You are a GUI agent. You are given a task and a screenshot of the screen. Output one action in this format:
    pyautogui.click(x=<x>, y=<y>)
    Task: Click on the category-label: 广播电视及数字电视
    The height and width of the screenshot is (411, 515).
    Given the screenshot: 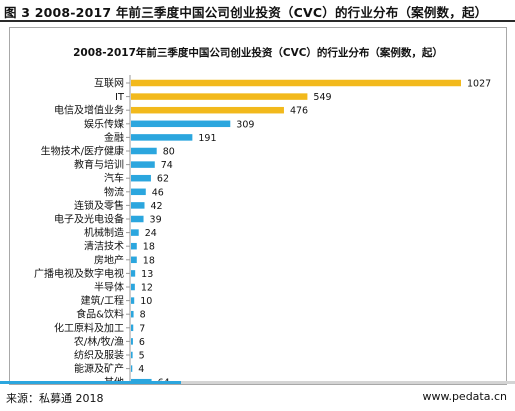 What is the action you would take?
    pyautogui.click(x=79, y=273)
    